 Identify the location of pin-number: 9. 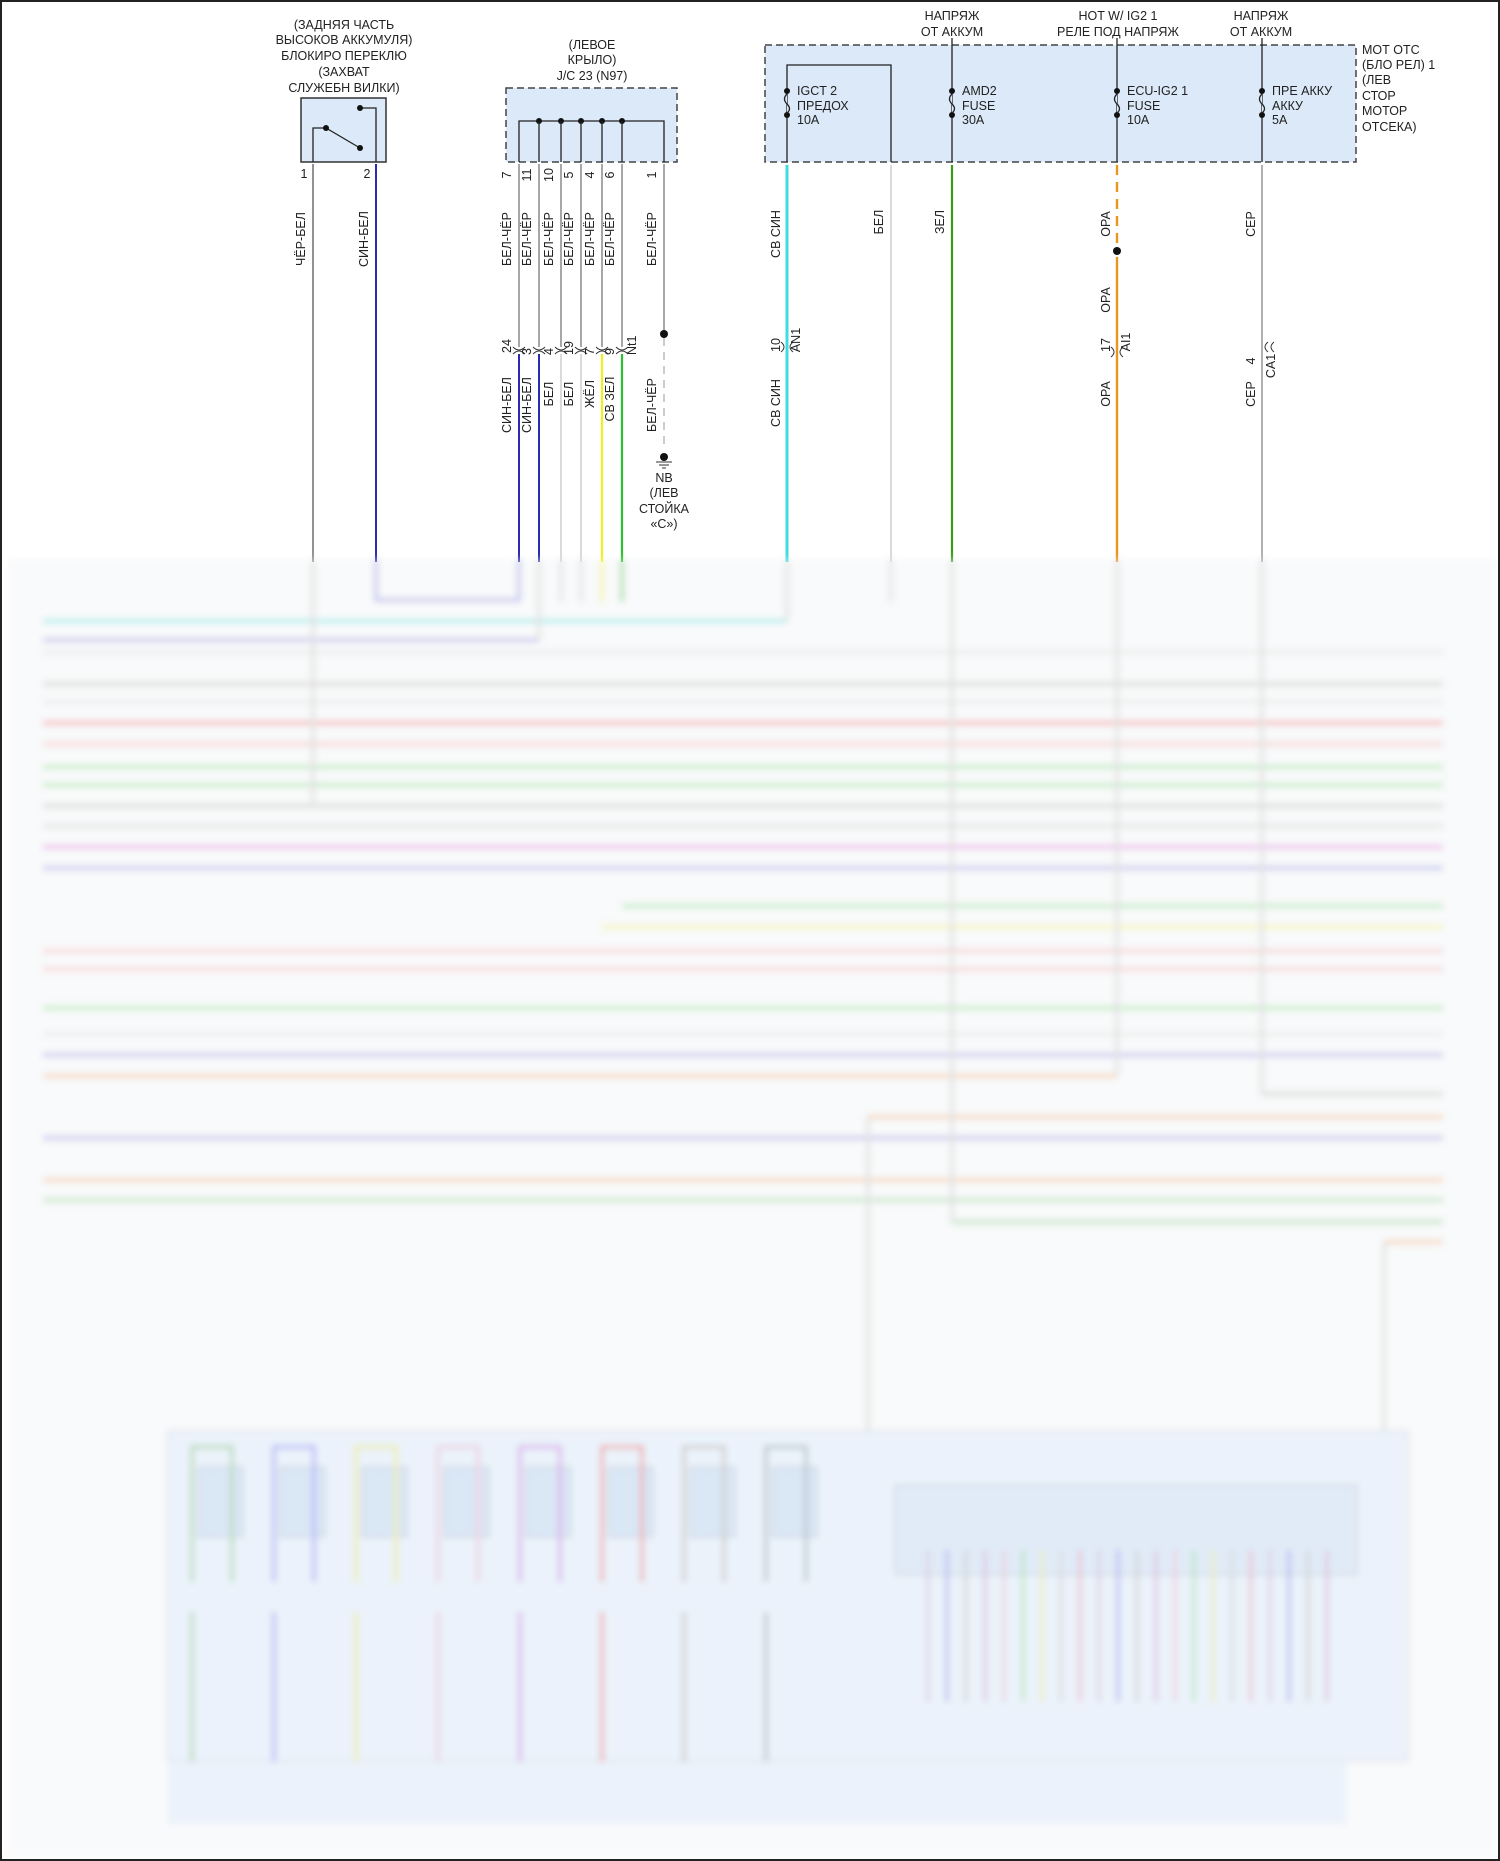
(610, 351).